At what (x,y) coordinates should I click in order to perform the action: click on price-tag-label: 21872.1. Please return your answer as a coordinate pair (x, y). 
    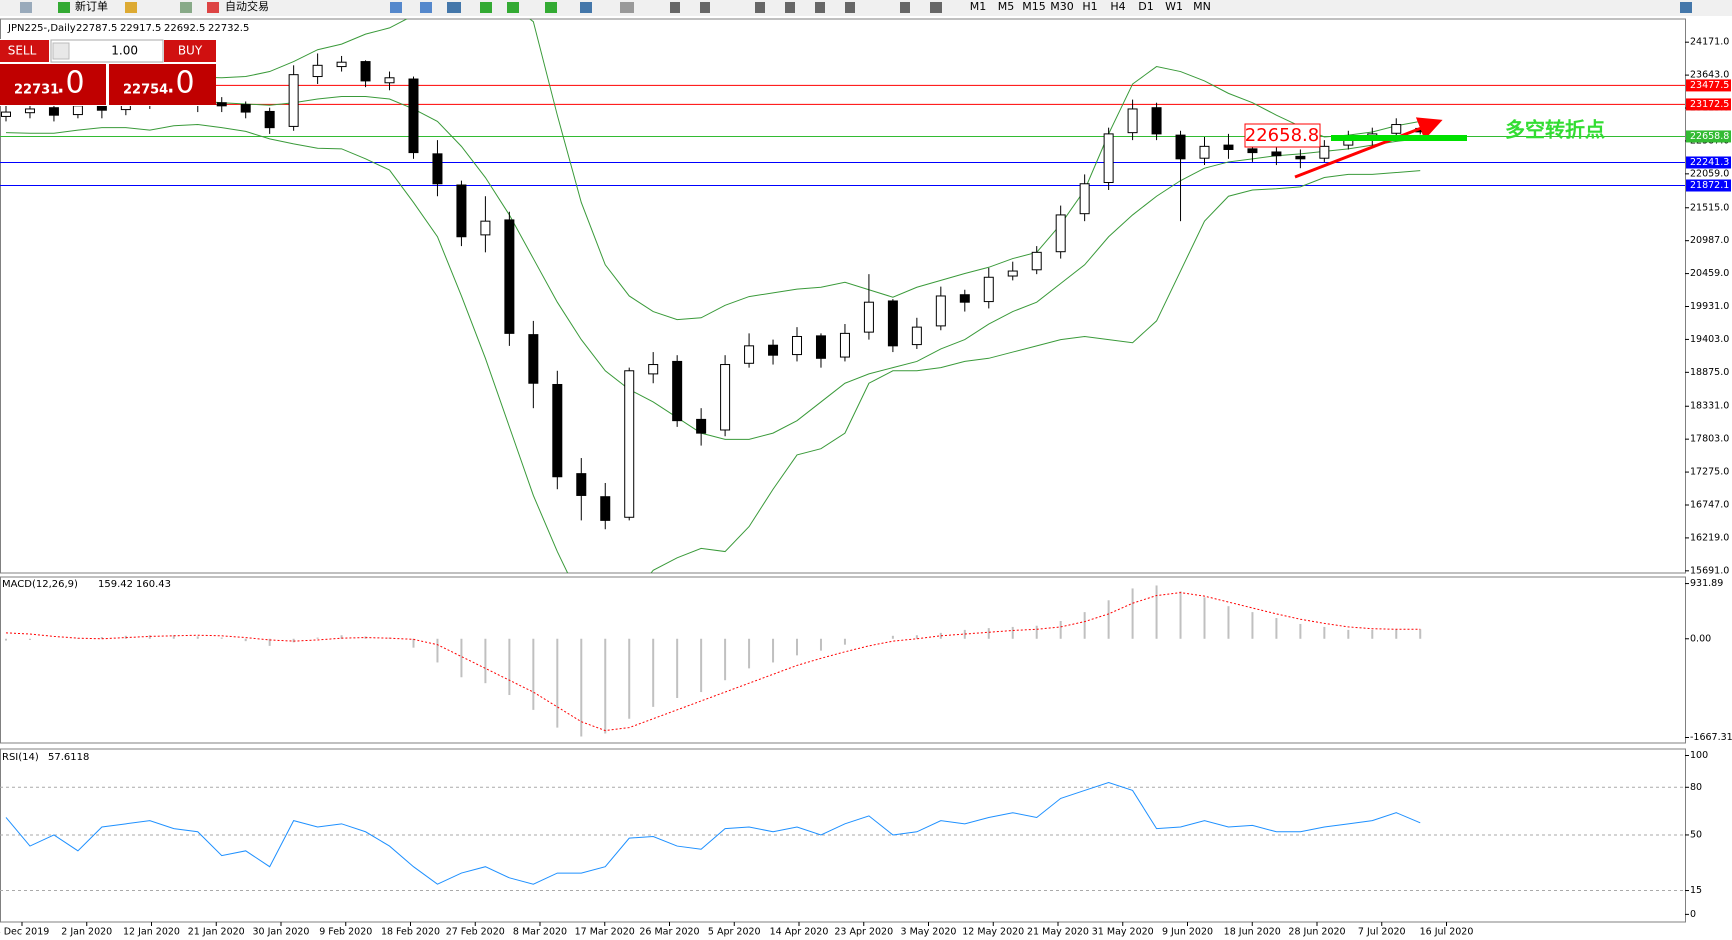
    Looking at the image, I should click on (1709, 185).